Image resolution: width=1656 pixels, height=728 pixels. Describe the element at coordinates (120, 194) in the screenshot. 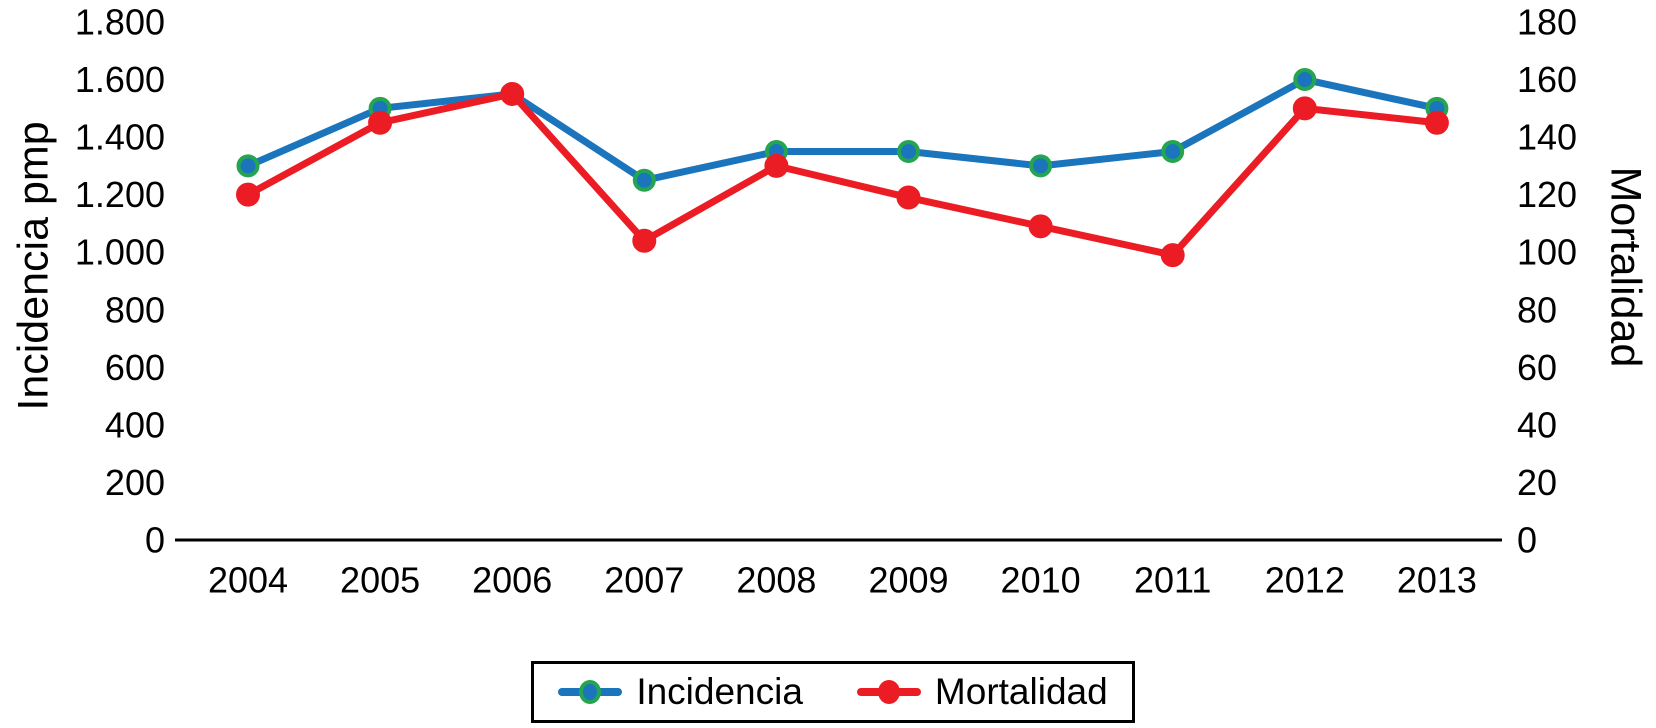

I see `left-axis-tick-label: 1.200` at that location.